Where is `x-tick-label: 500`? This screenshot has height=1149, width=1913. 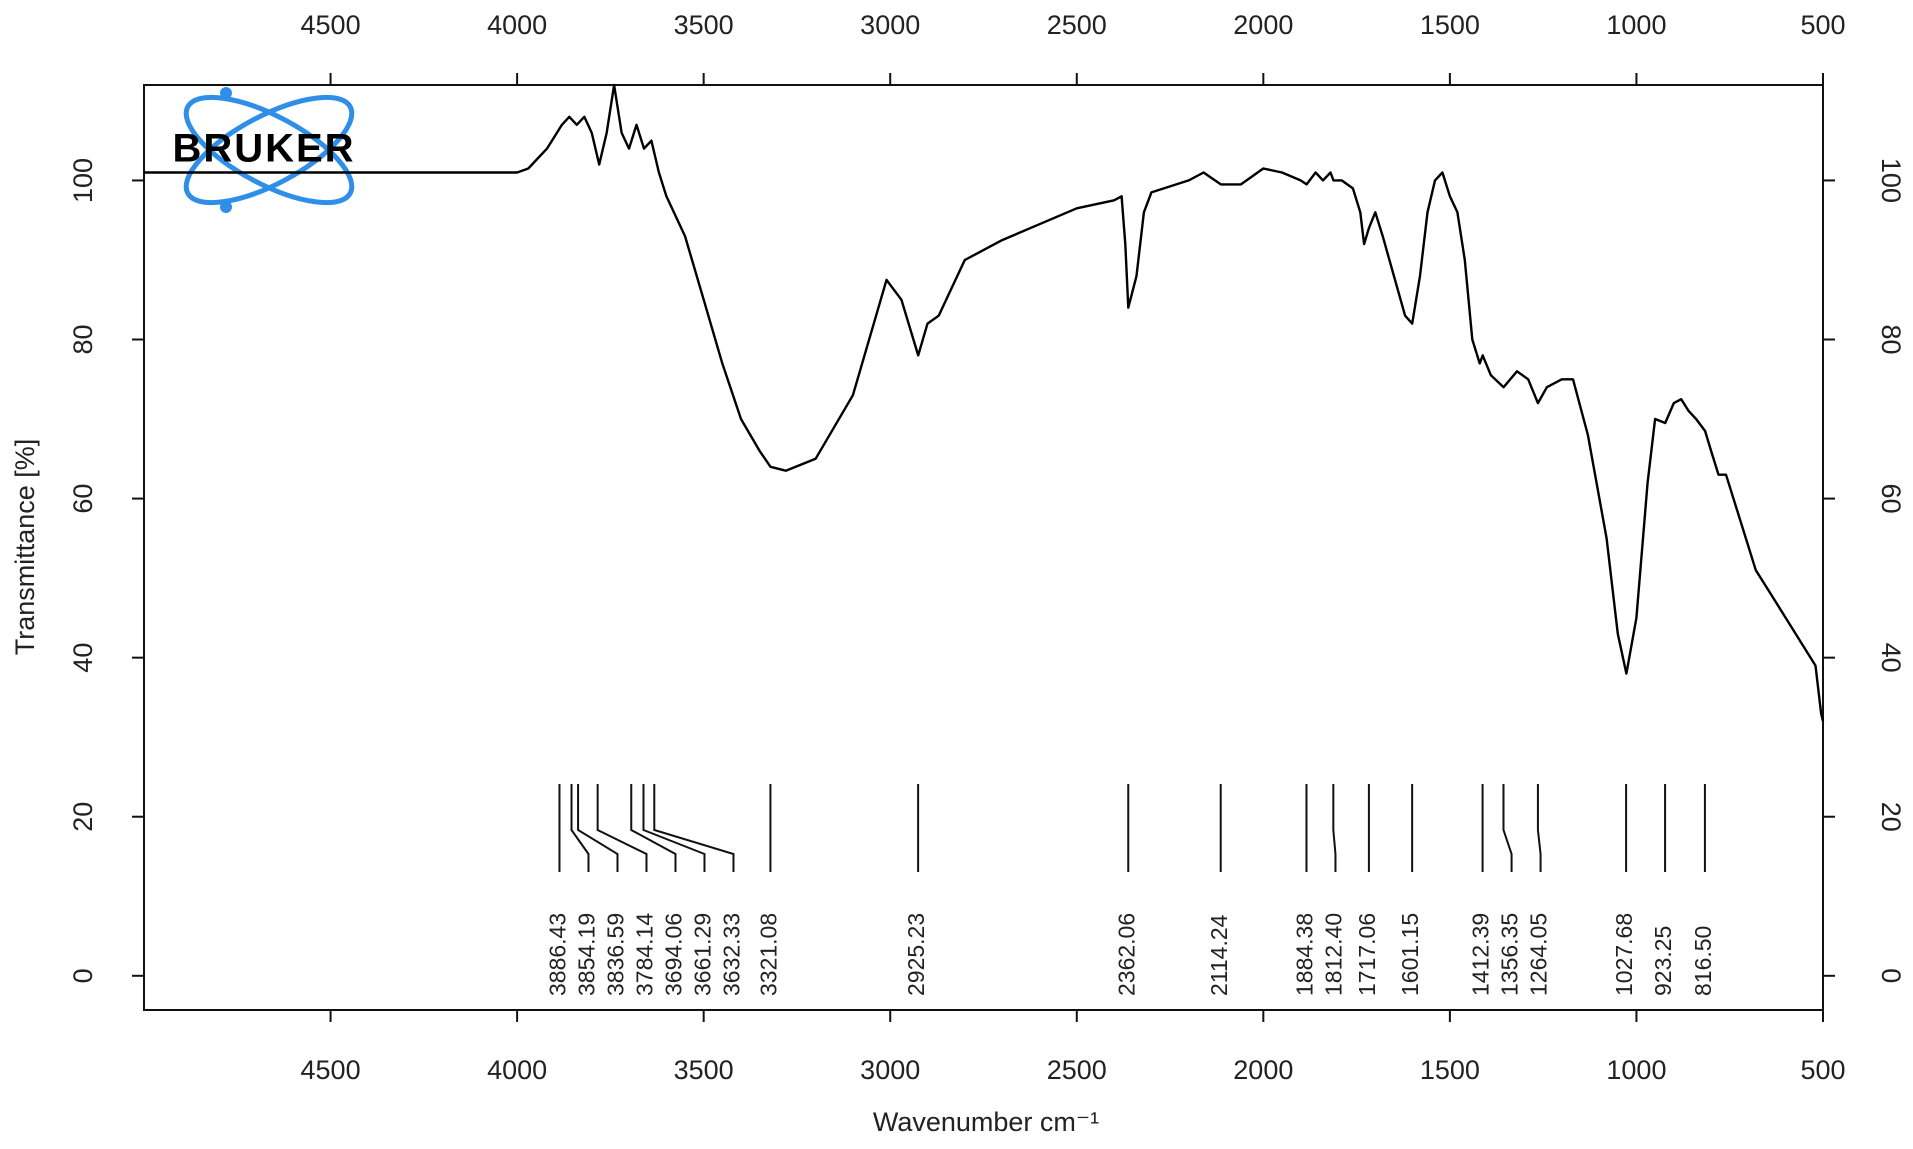
x-tick-label: 500 is located at coordinates (1822, 1070).